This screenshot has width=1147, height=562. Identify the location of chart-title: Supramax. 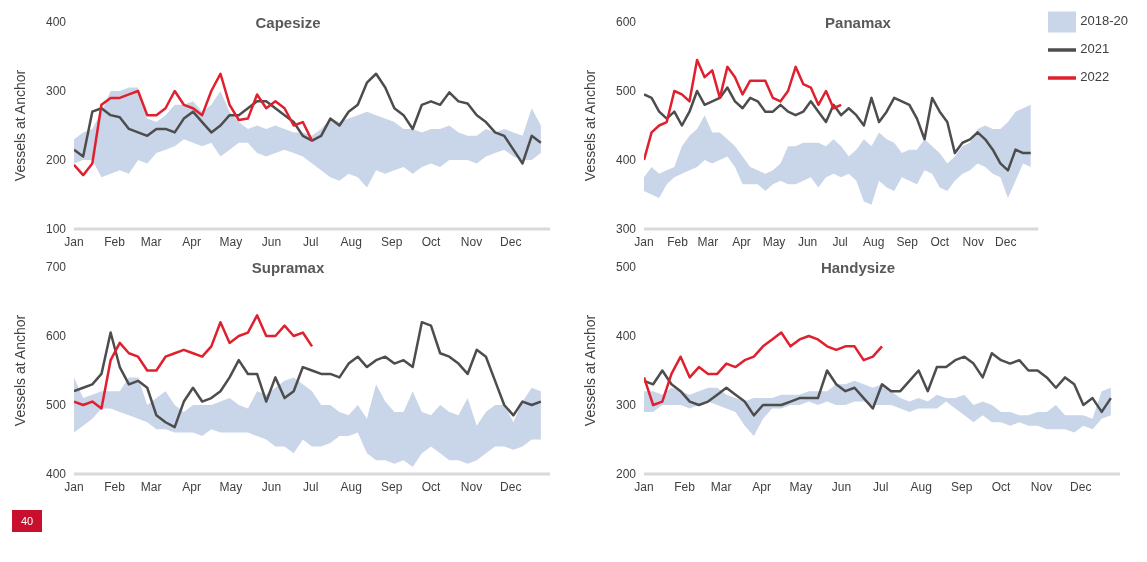
(288, 267).